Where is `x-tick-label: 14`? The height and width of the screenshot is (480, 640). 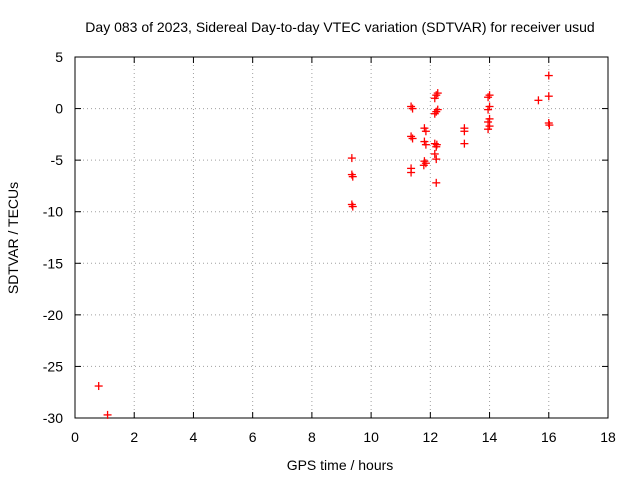
x-tick-label: 14 is located at coordinates (490, 437).